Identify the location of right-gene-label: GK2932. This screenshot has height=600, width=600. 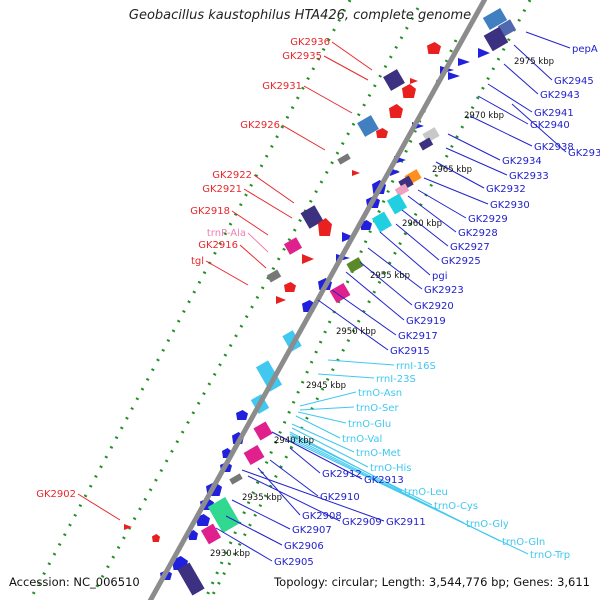
(506, 189).